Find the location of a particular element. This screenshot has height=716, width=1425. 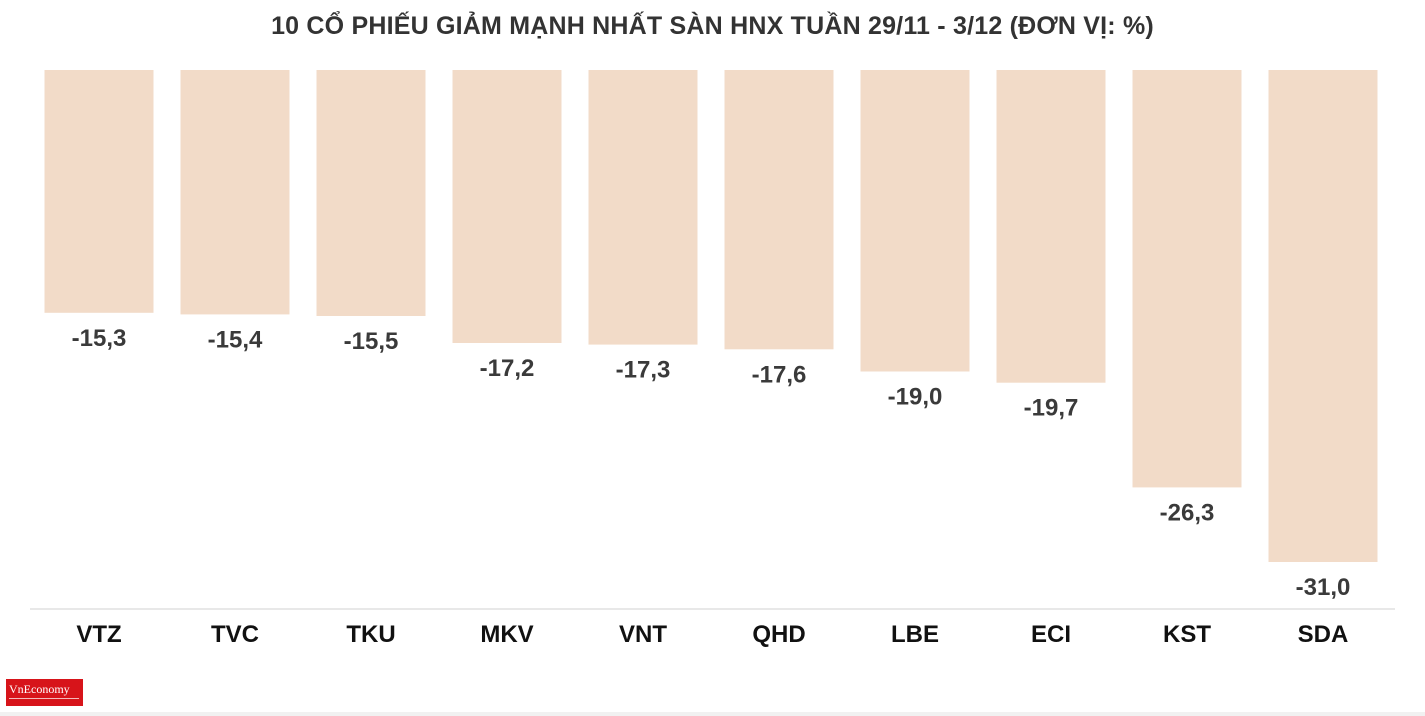

logo-subline is located at coordinates (44, 700).